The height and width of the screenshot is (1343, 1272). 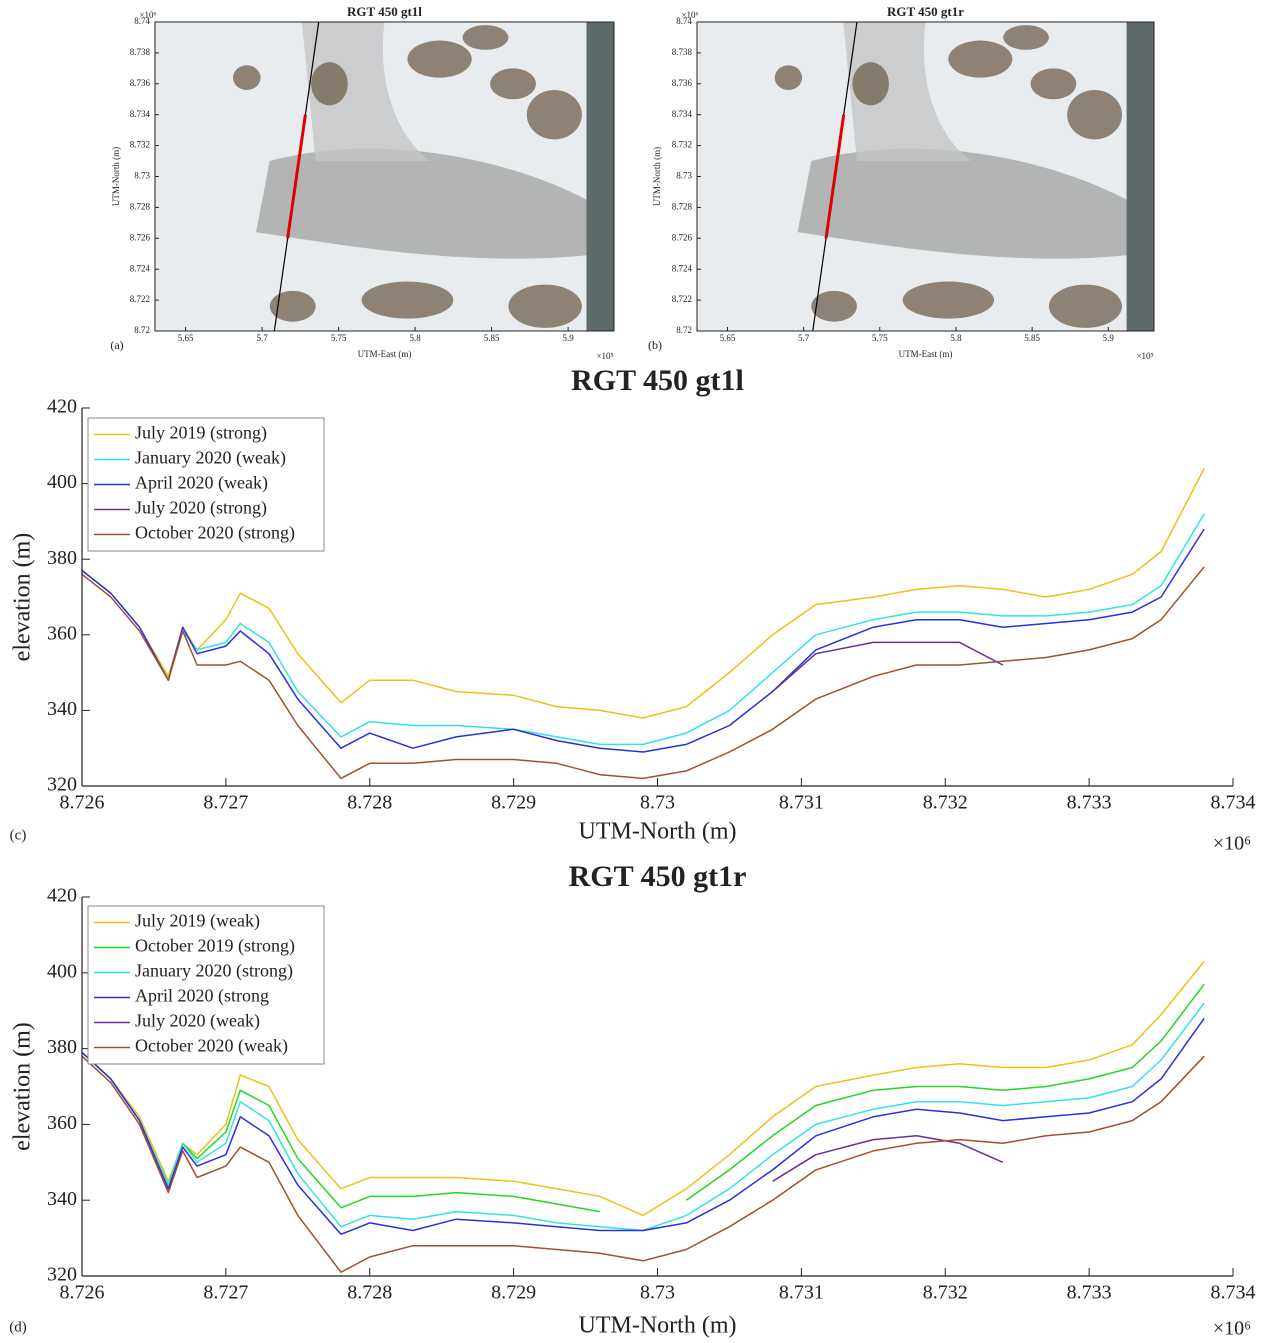 I want to click on legend-label: October 2020 (weak), so click(x=211, y=1046).